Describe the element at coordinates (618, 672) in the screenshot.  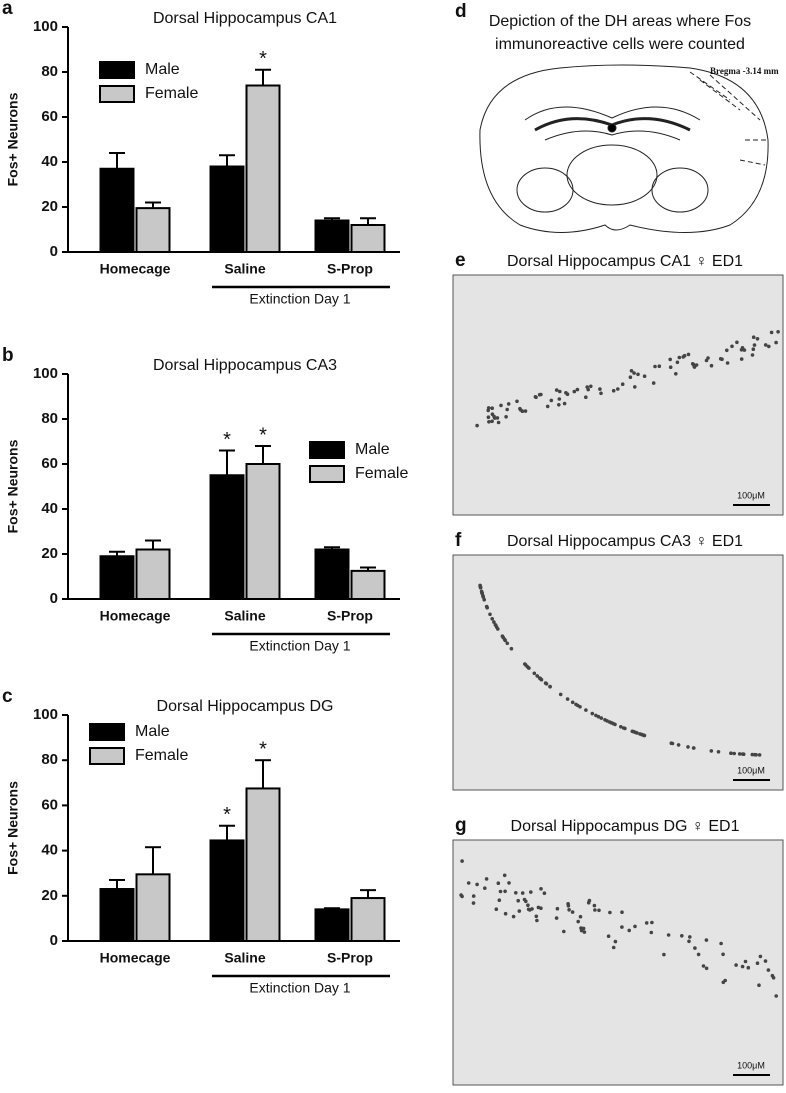
I see `micrograph` at that location.